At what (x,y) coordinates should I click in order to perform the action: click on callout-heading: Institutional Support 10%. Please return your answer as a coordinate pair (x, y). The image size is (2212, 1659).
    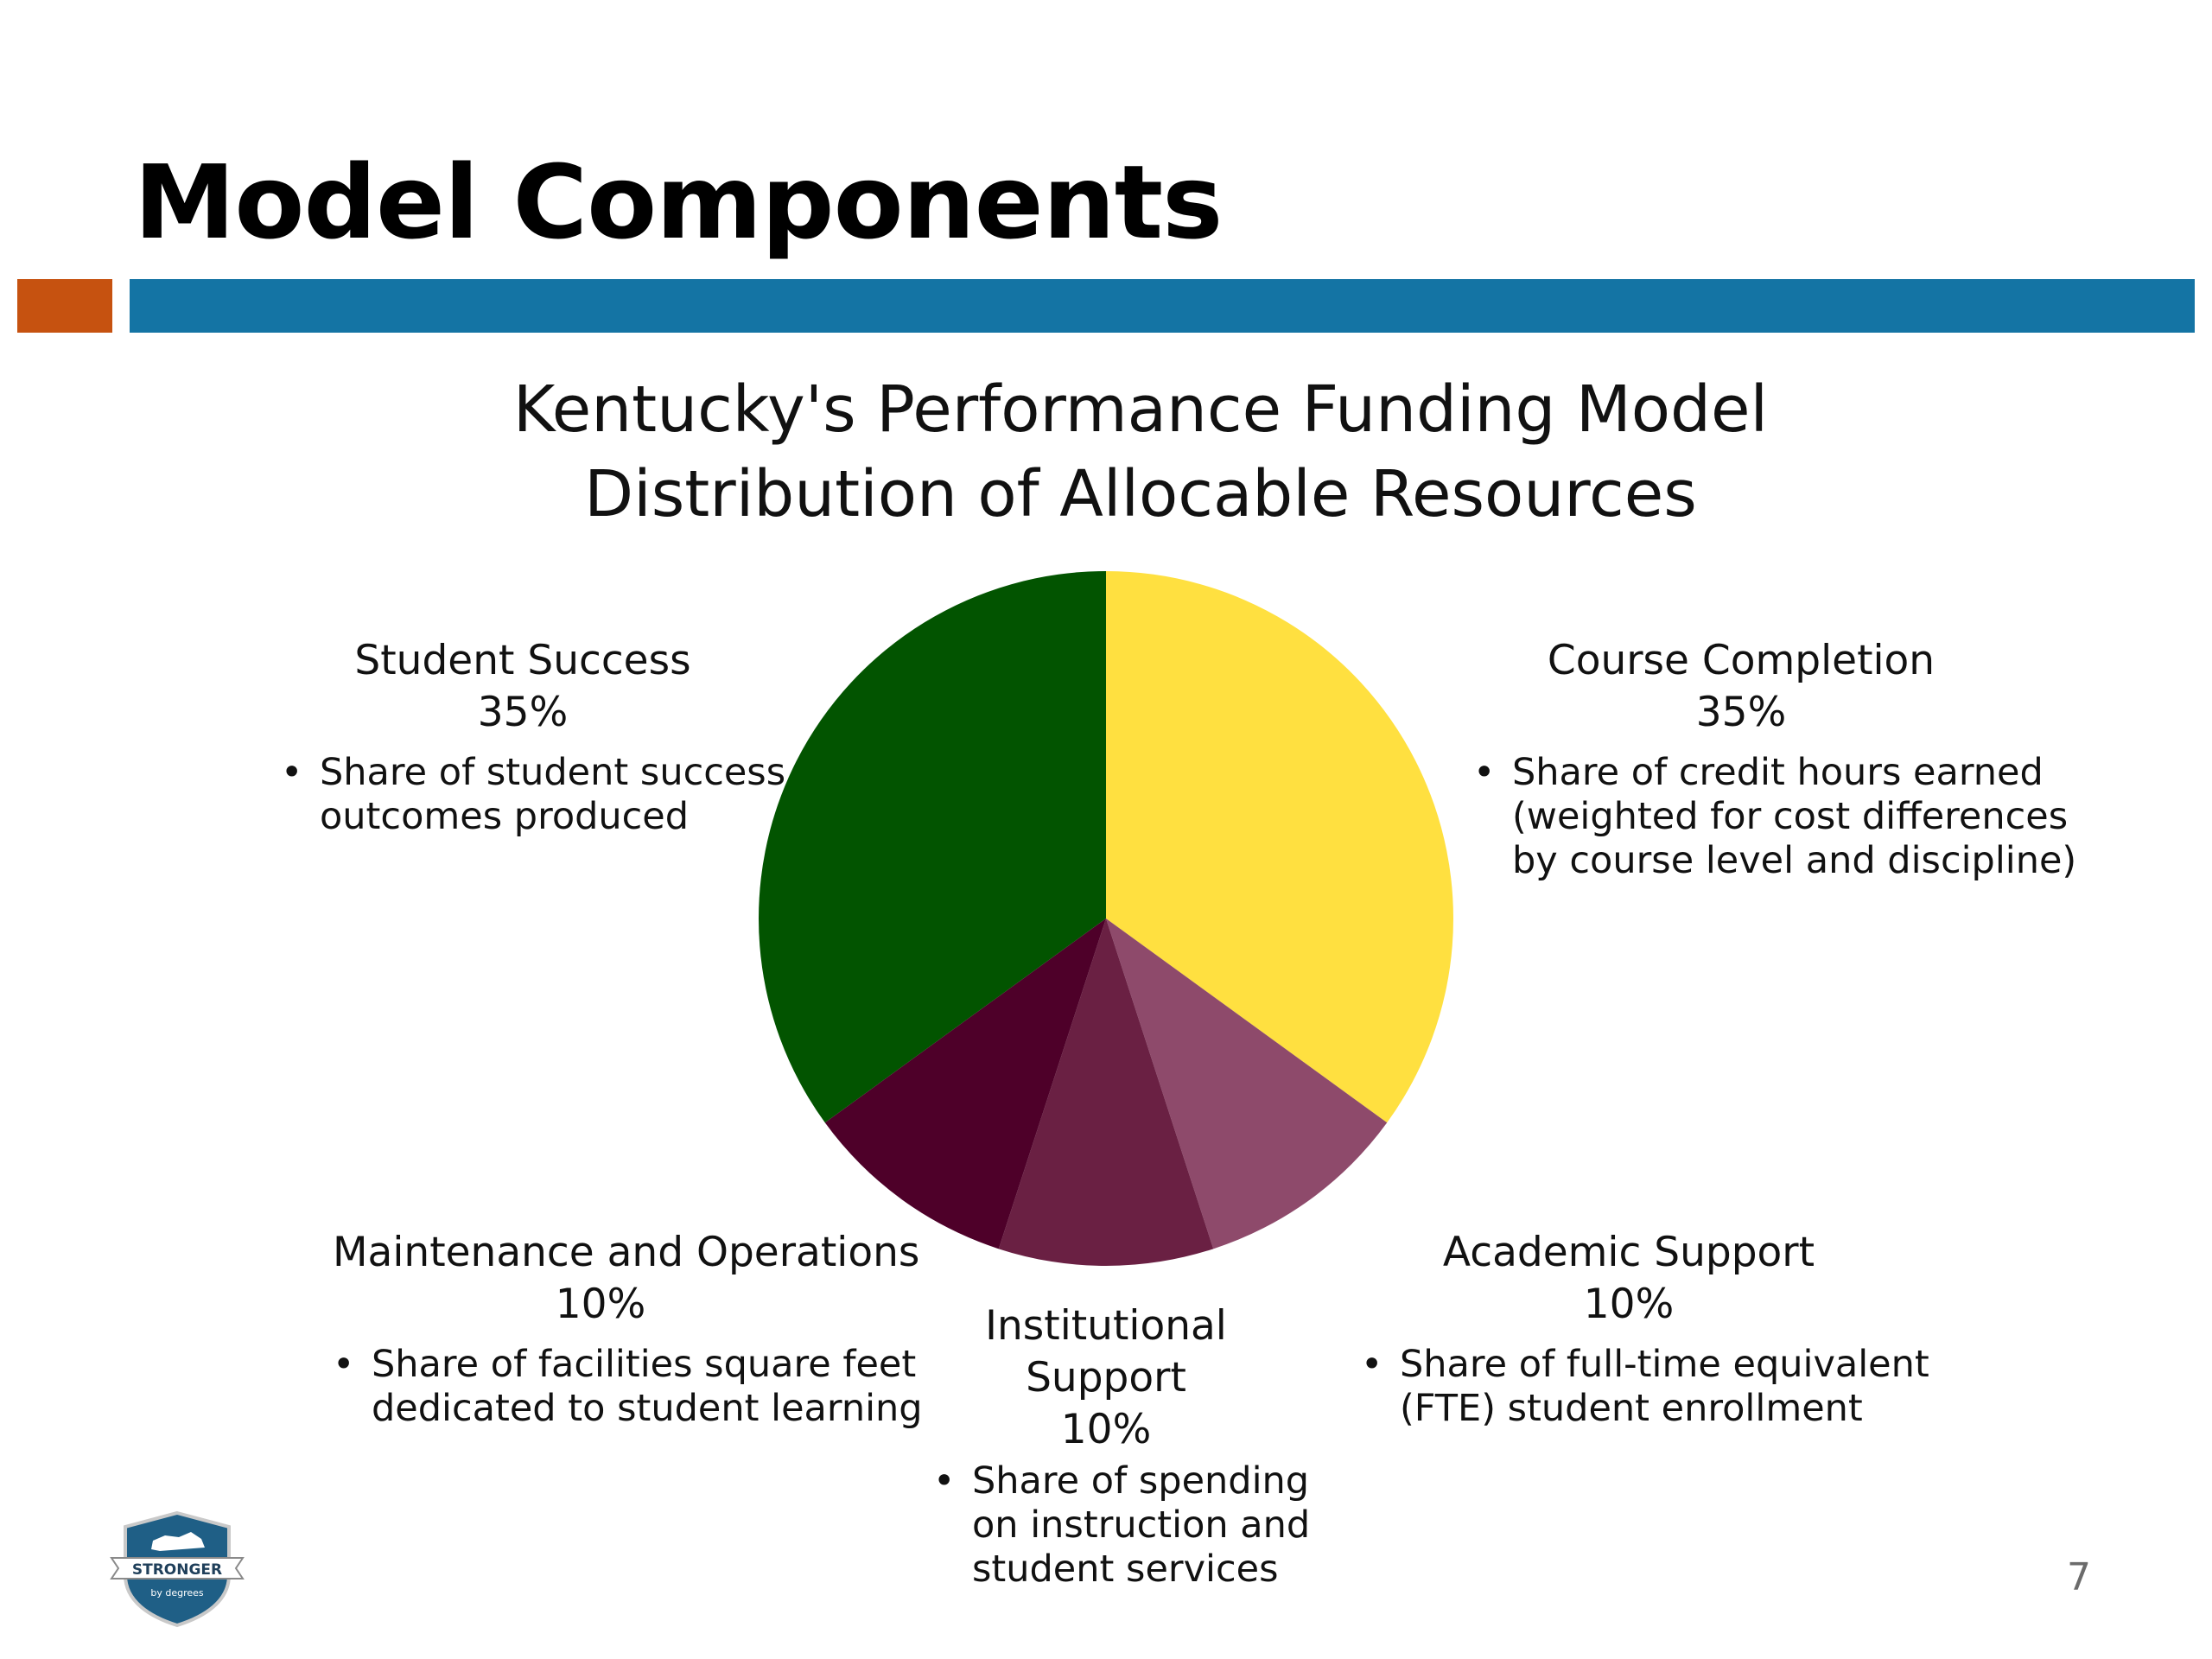
    Looking at the image, I should click on (1106, 1378).